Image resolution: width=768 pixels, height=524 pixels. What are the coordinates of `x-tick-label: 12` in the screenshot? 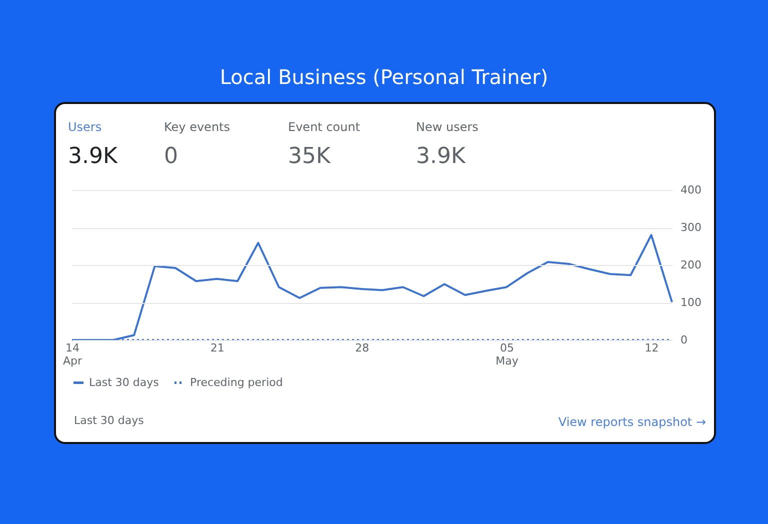 It's located at (651, 348).